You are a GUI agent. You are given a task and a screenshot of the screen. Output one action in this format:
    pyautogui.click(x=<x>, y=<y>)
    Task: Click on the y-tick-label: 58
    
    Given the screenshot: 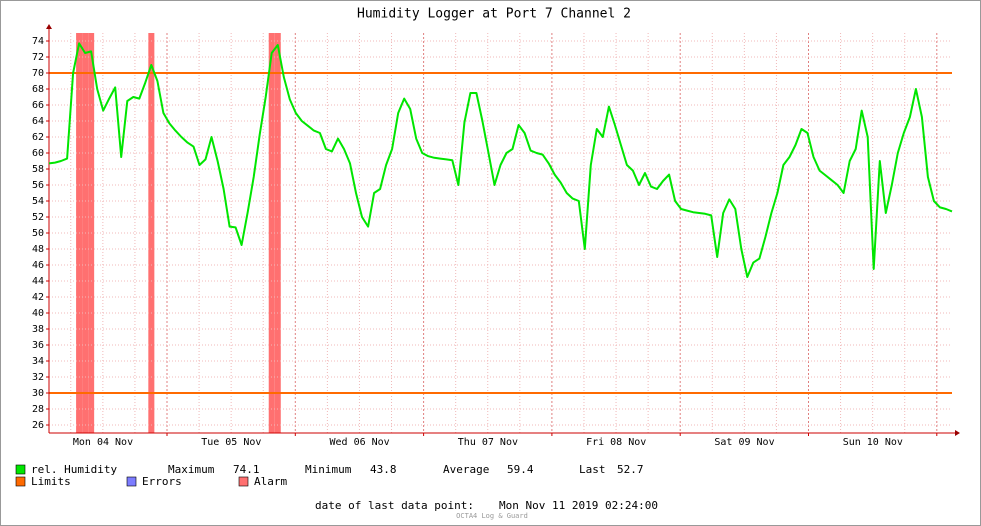 What is the action you would take?
    pyautogui.click(x=38, y=169)
    